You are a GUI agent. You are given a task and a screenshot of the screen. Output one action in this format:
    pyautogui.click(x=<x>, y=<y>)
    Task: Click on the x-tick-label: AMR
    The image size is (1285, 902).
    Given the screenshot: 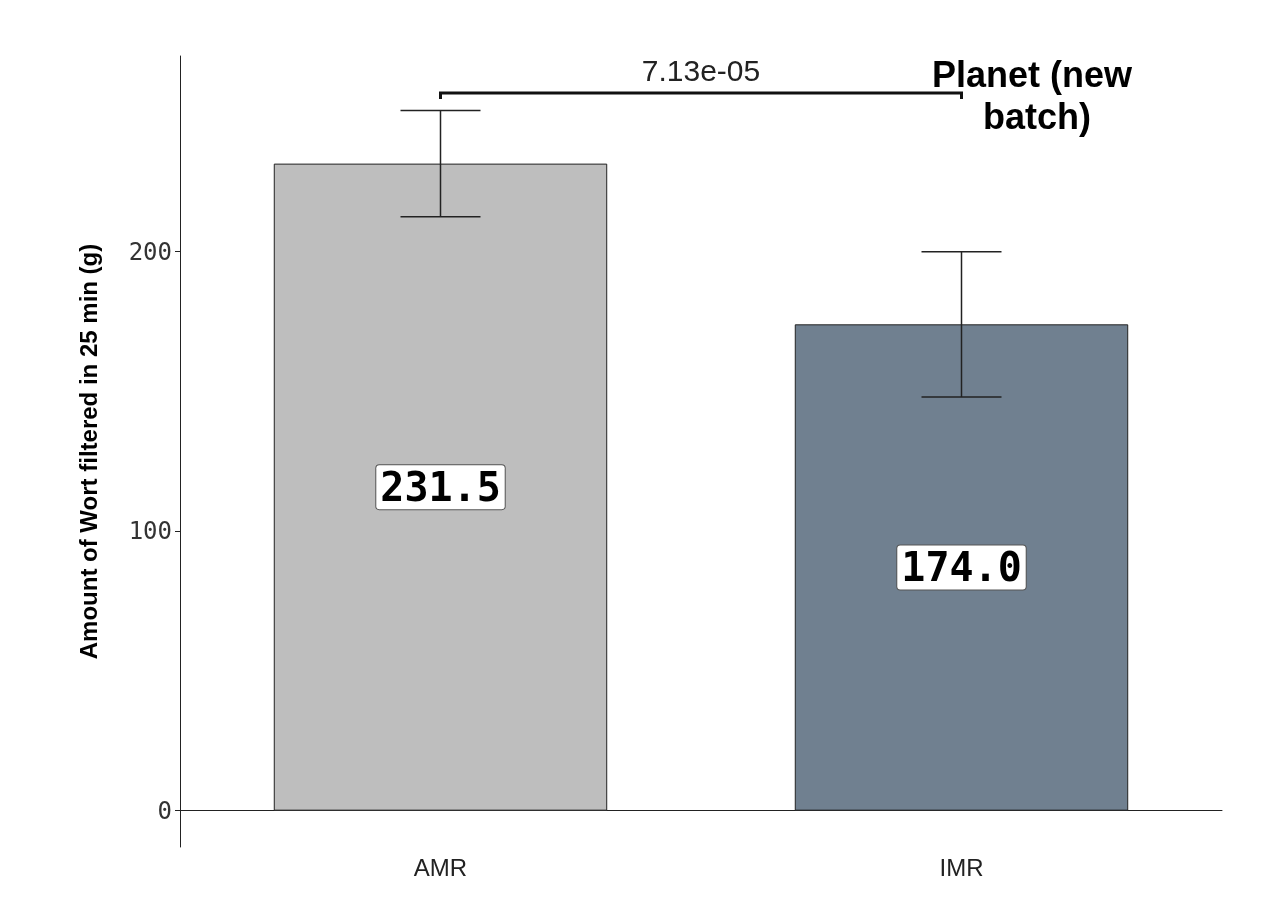 What is the action you would take?
    pyautogui.click(x=440, y=867)
    